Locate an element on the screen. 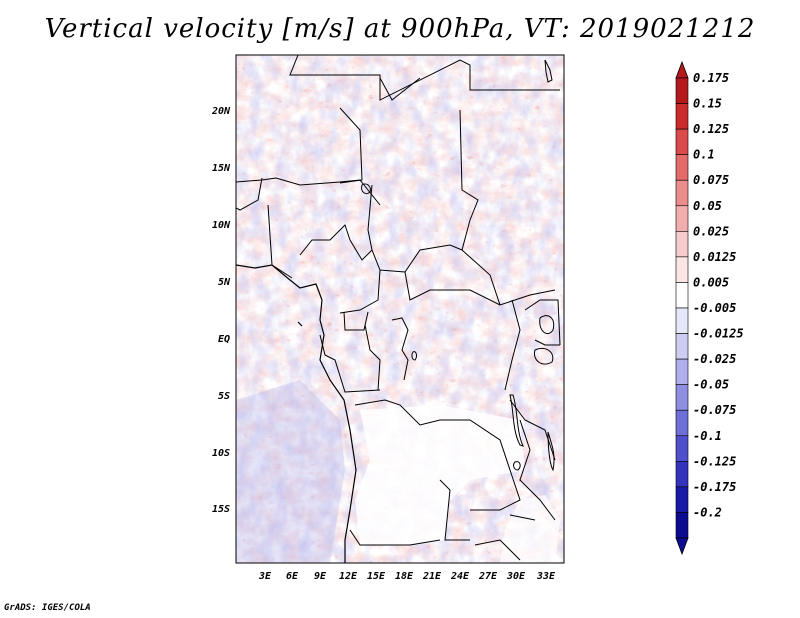  lat-label-5s: 5S is located at coordinates (224, 396).